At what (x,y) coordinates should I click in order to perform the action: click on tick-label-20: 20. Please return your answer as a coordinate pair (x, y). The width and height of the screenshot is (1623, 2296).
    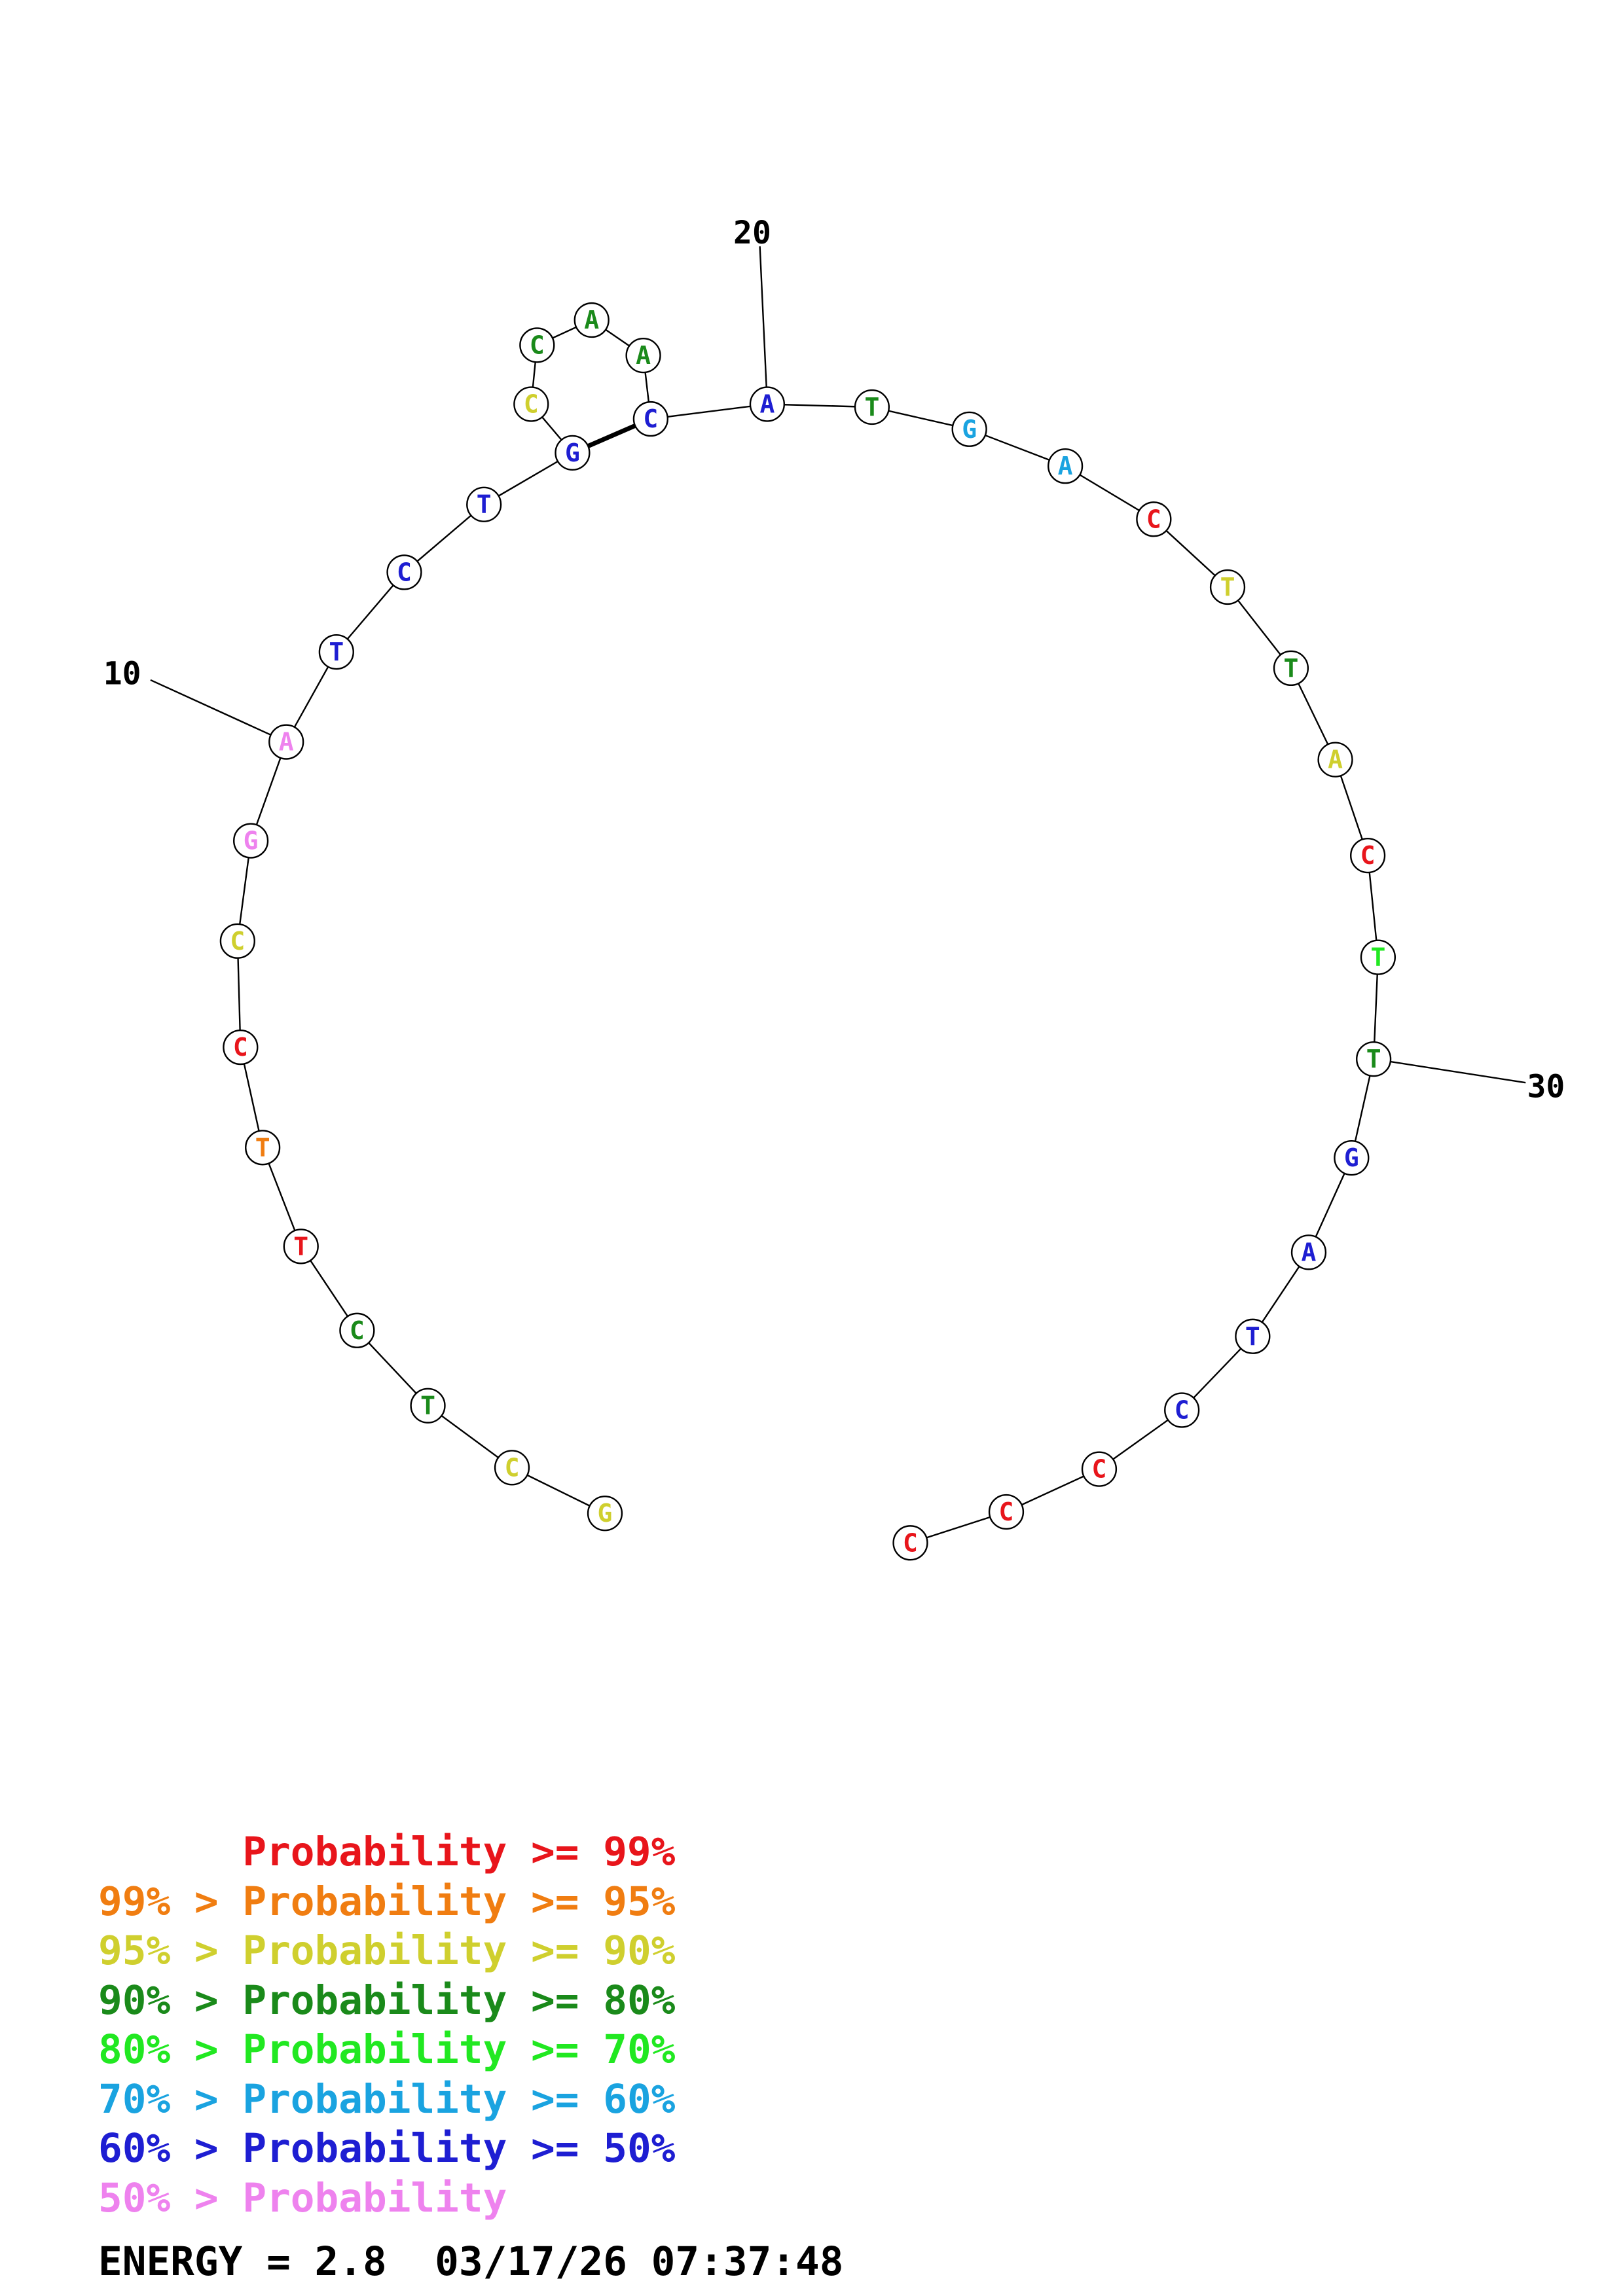
    Looking at the image, I should click on (752, 233).